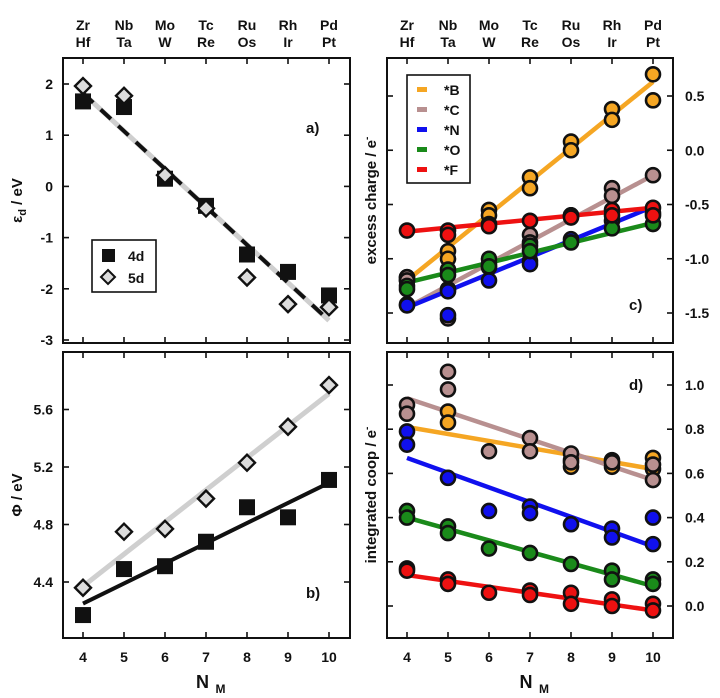 The width and height of the screenshot is (720, 698). Describe the element at coordinates (44, 410) in the screenshot. I see `y-tick-label: 5.6` at that location.